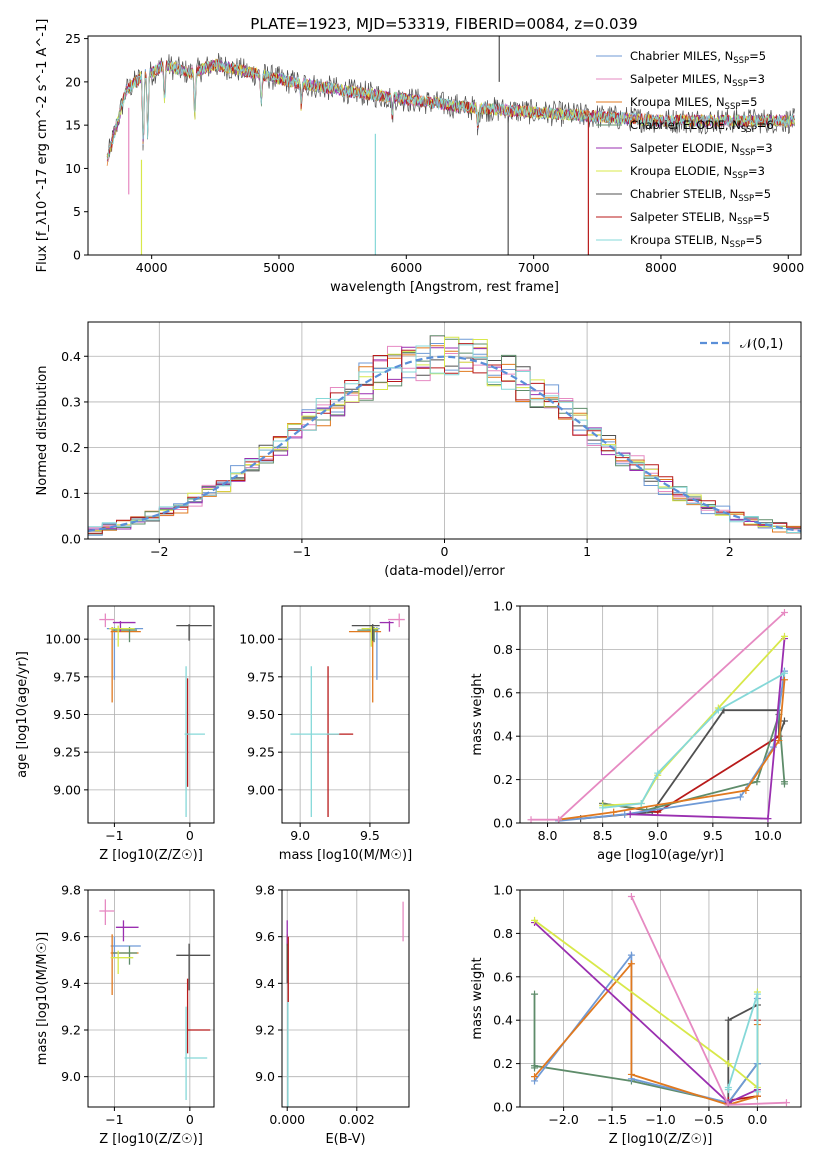 The width and height of the screenshot is (819, 1170). Describe the element at coordinates (503, 933) in the screenshot. I see `y-tick-label: 0.8` at that location.